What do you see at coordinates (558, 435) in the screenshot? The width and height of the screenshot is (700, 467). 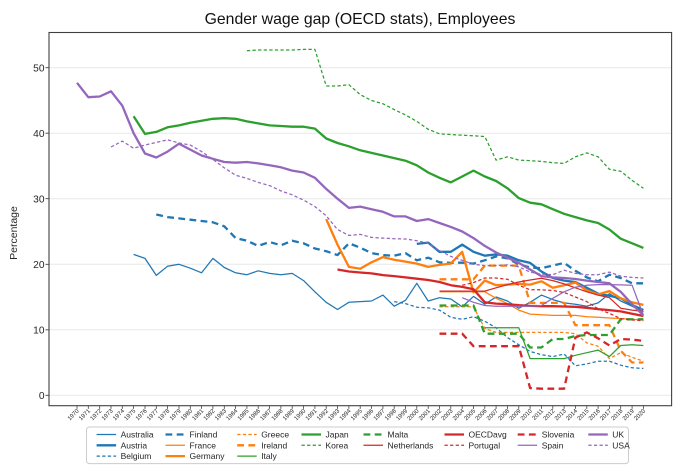 I see `svg-text: Slovenia` at bounding box center [558, 435].